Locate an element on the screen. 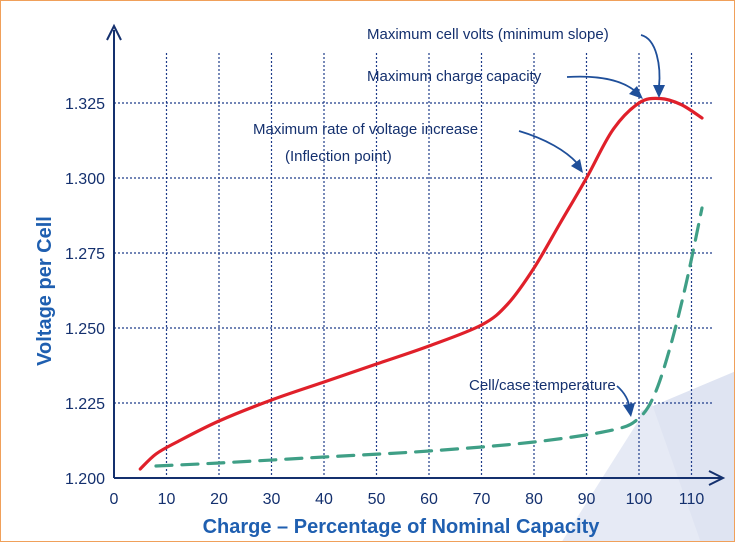 This screenshot has height=542, width=735. x-tick-label: 110 is located at coordinates (692, 499).